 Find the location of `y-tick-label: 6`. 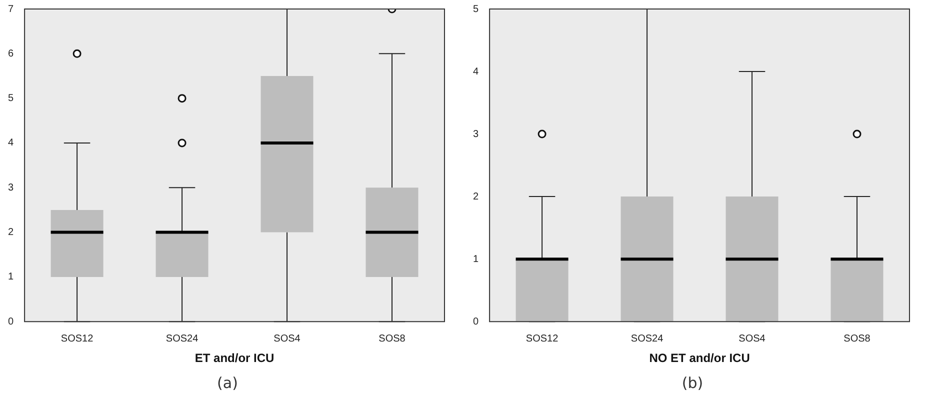

y-tick-label: 6 is located at coordinates (11, 54).